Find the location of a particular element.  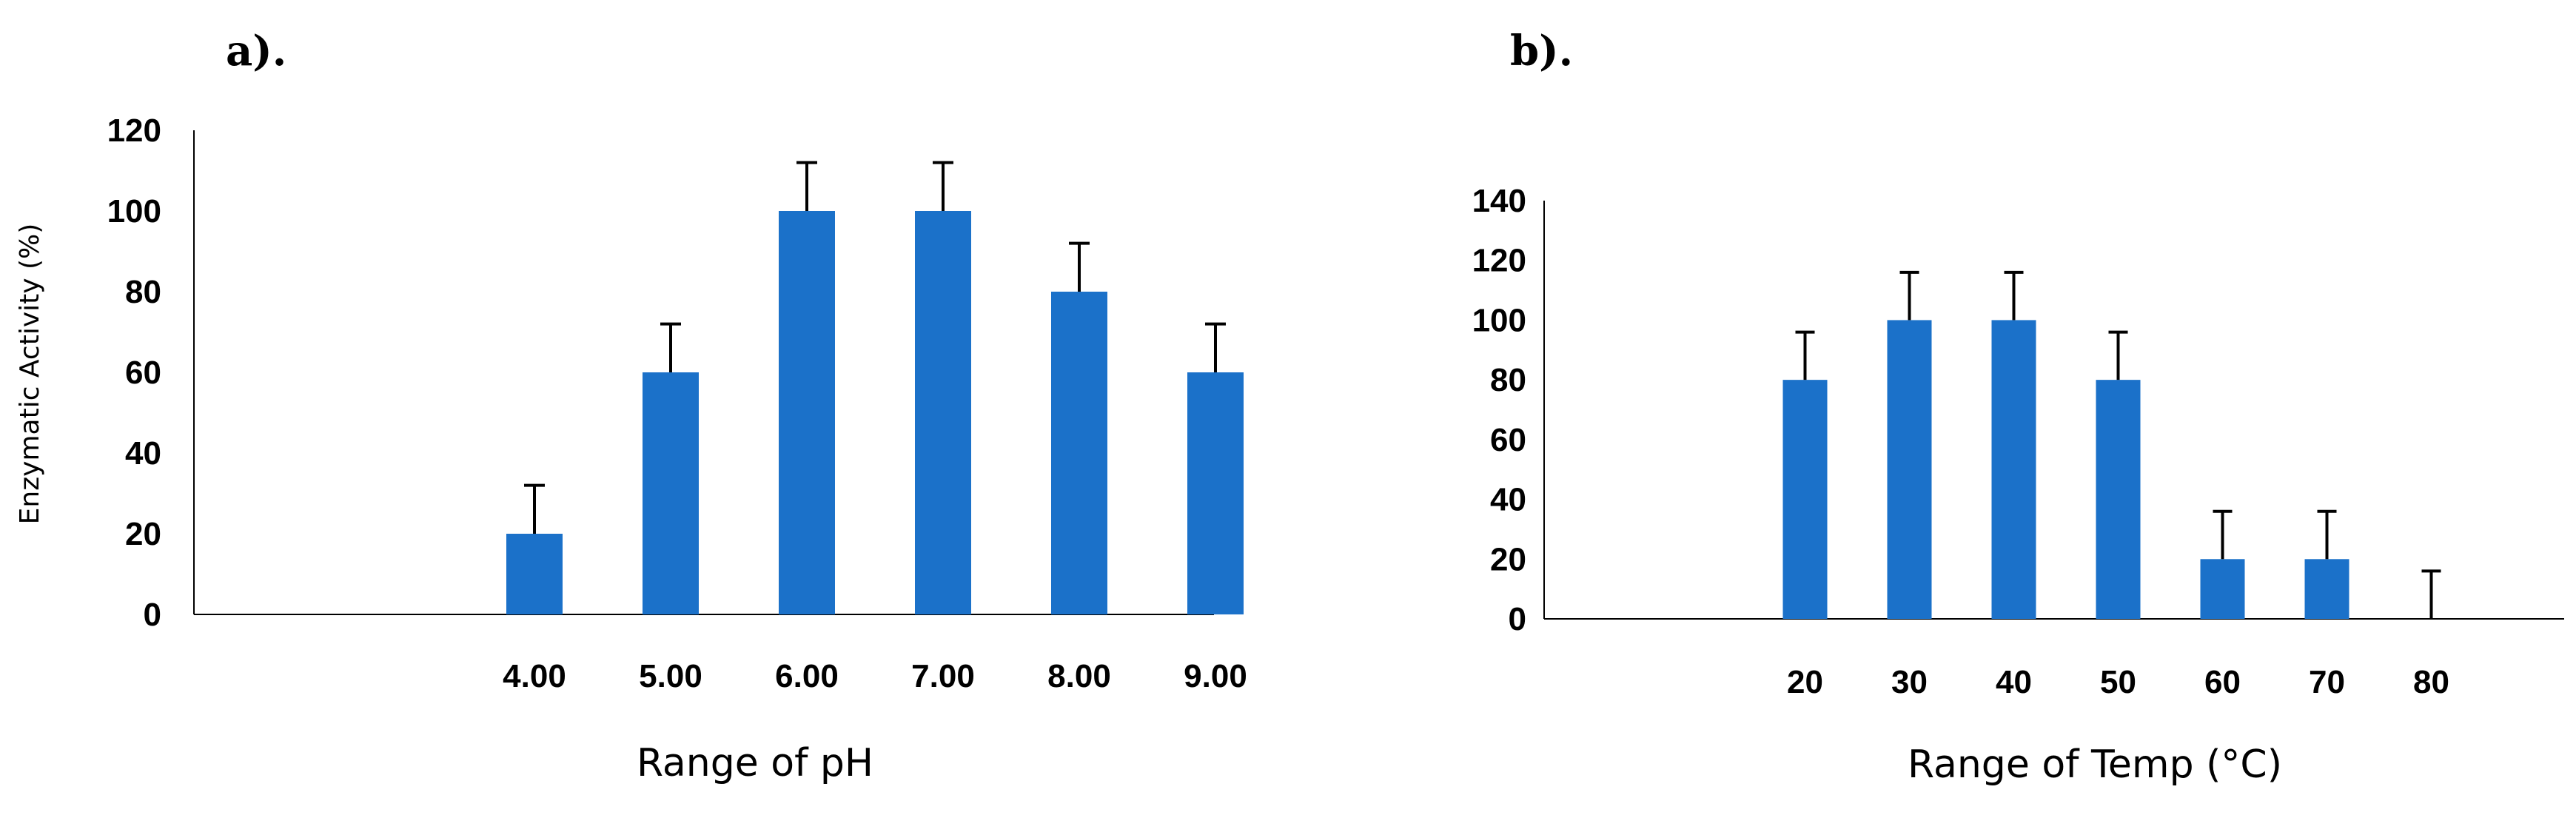

bars-b is located at coordinates (2065, 469).